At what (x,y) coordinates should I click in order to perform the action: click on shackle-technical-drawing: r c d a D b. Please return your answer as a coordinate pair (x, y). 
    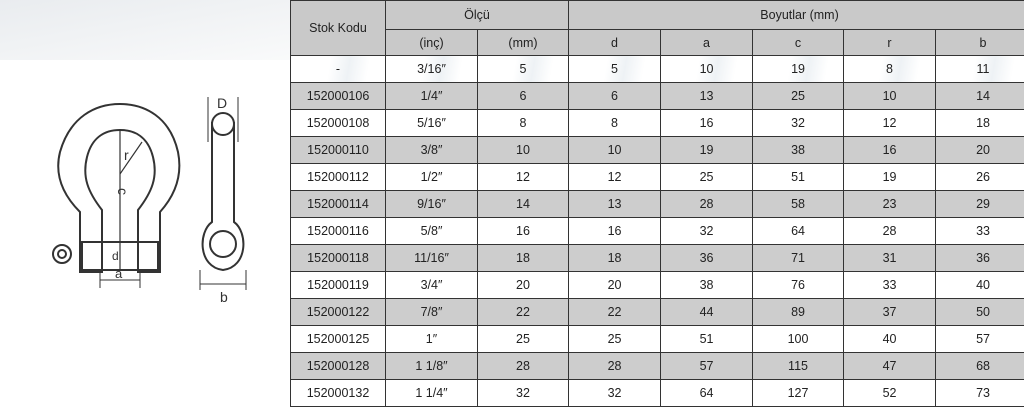
    Looking at the image, I should click on (145, 202).